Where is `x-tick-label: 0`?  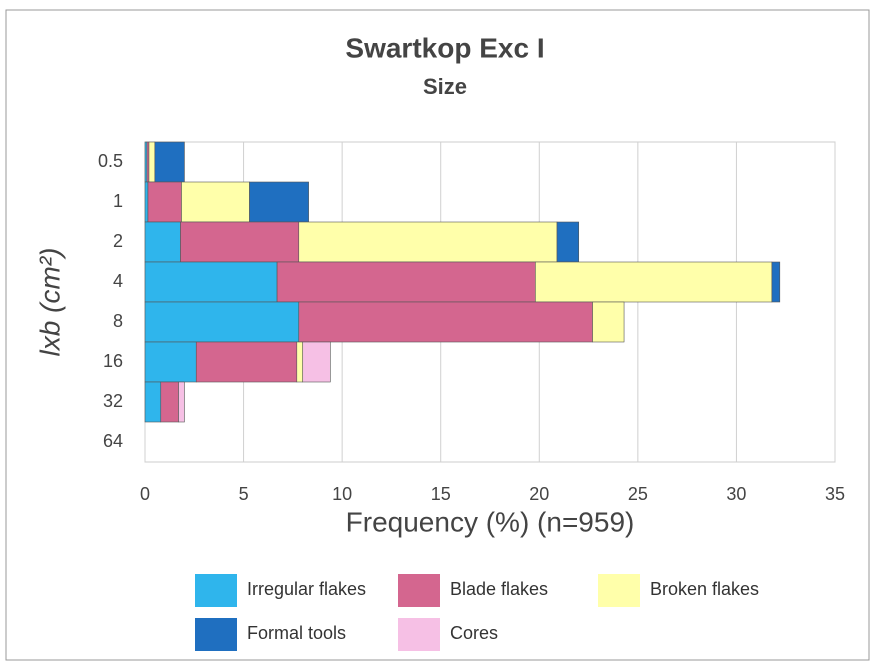 x-tick-label: 0 is located at coordinates (145, 494).